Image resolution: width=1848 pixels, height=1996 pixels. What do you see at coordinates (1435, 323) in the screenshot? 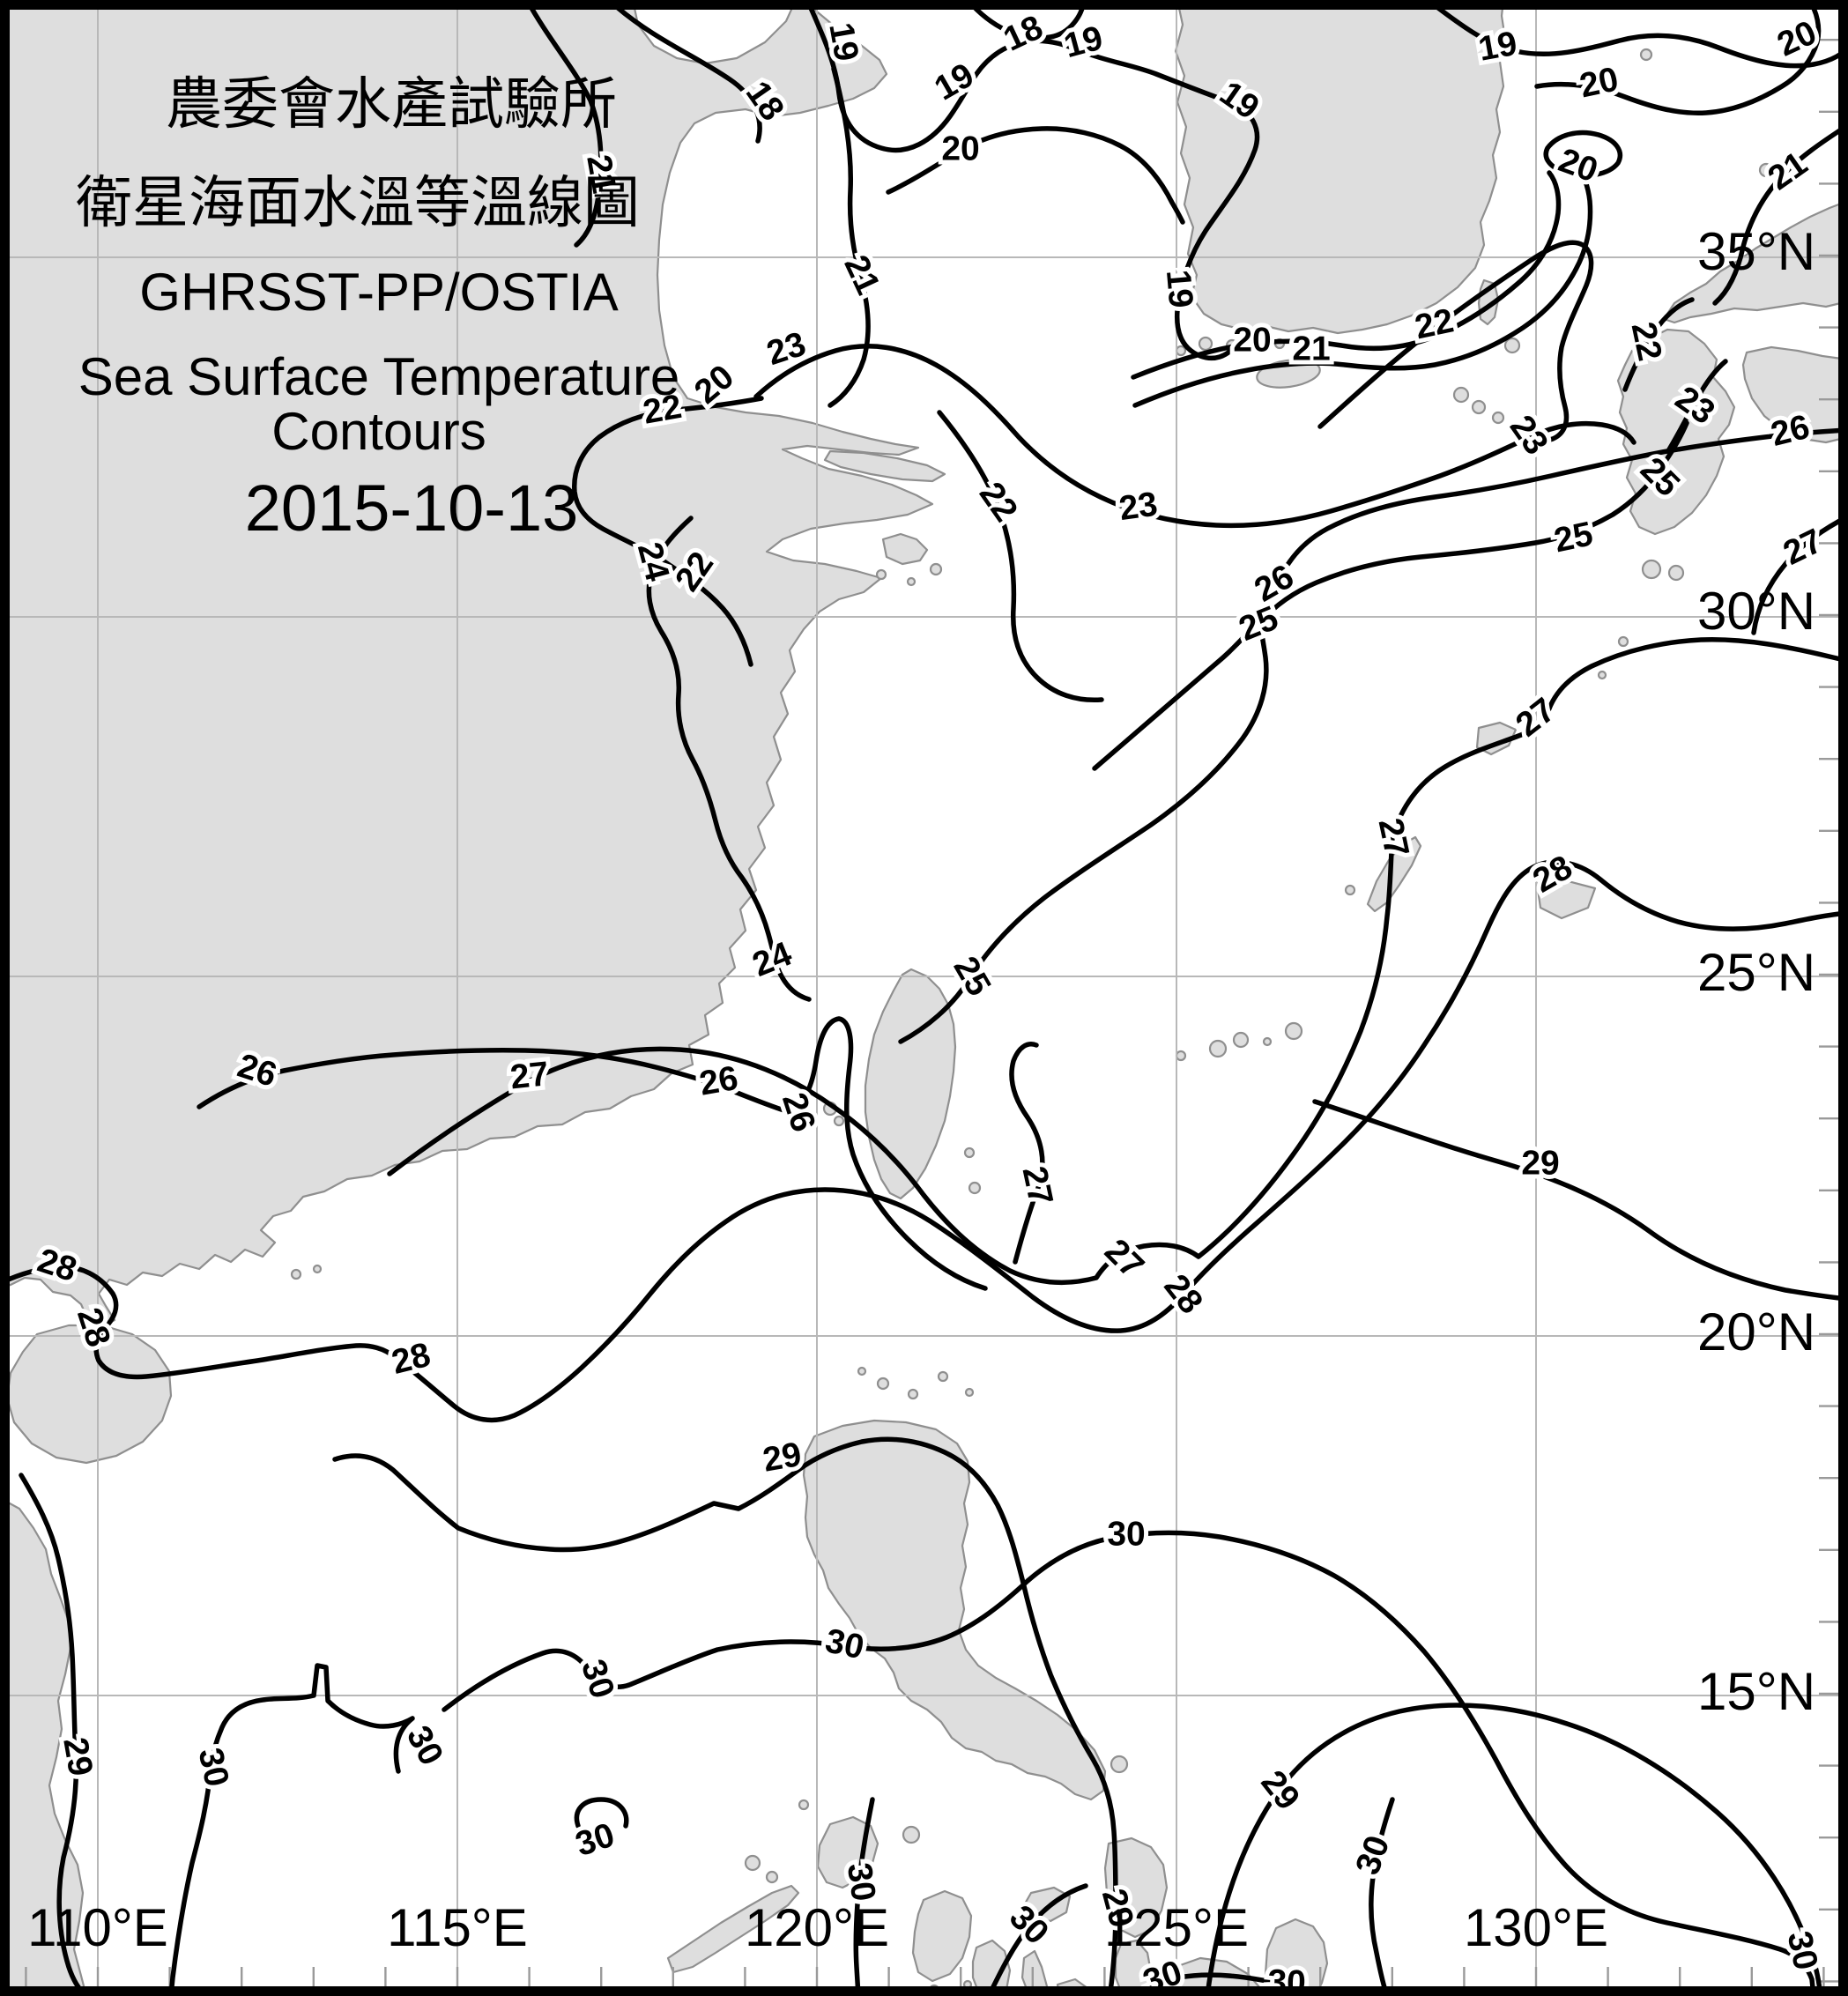
I see `contour-label: 22` at bounding box center [1435, 323].